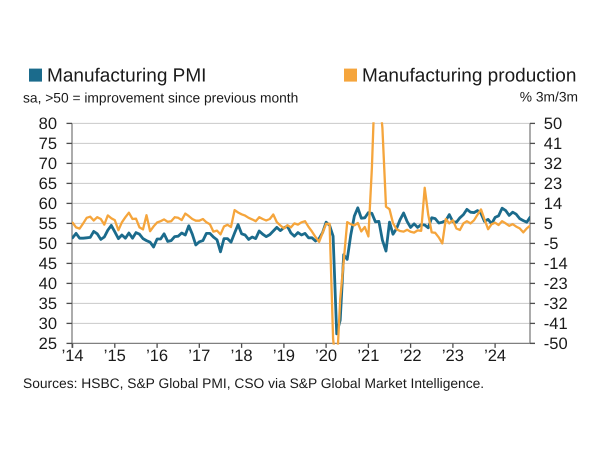 The image size is (600, 455). I want to click on svg-text: ’20, so click(326, 356).